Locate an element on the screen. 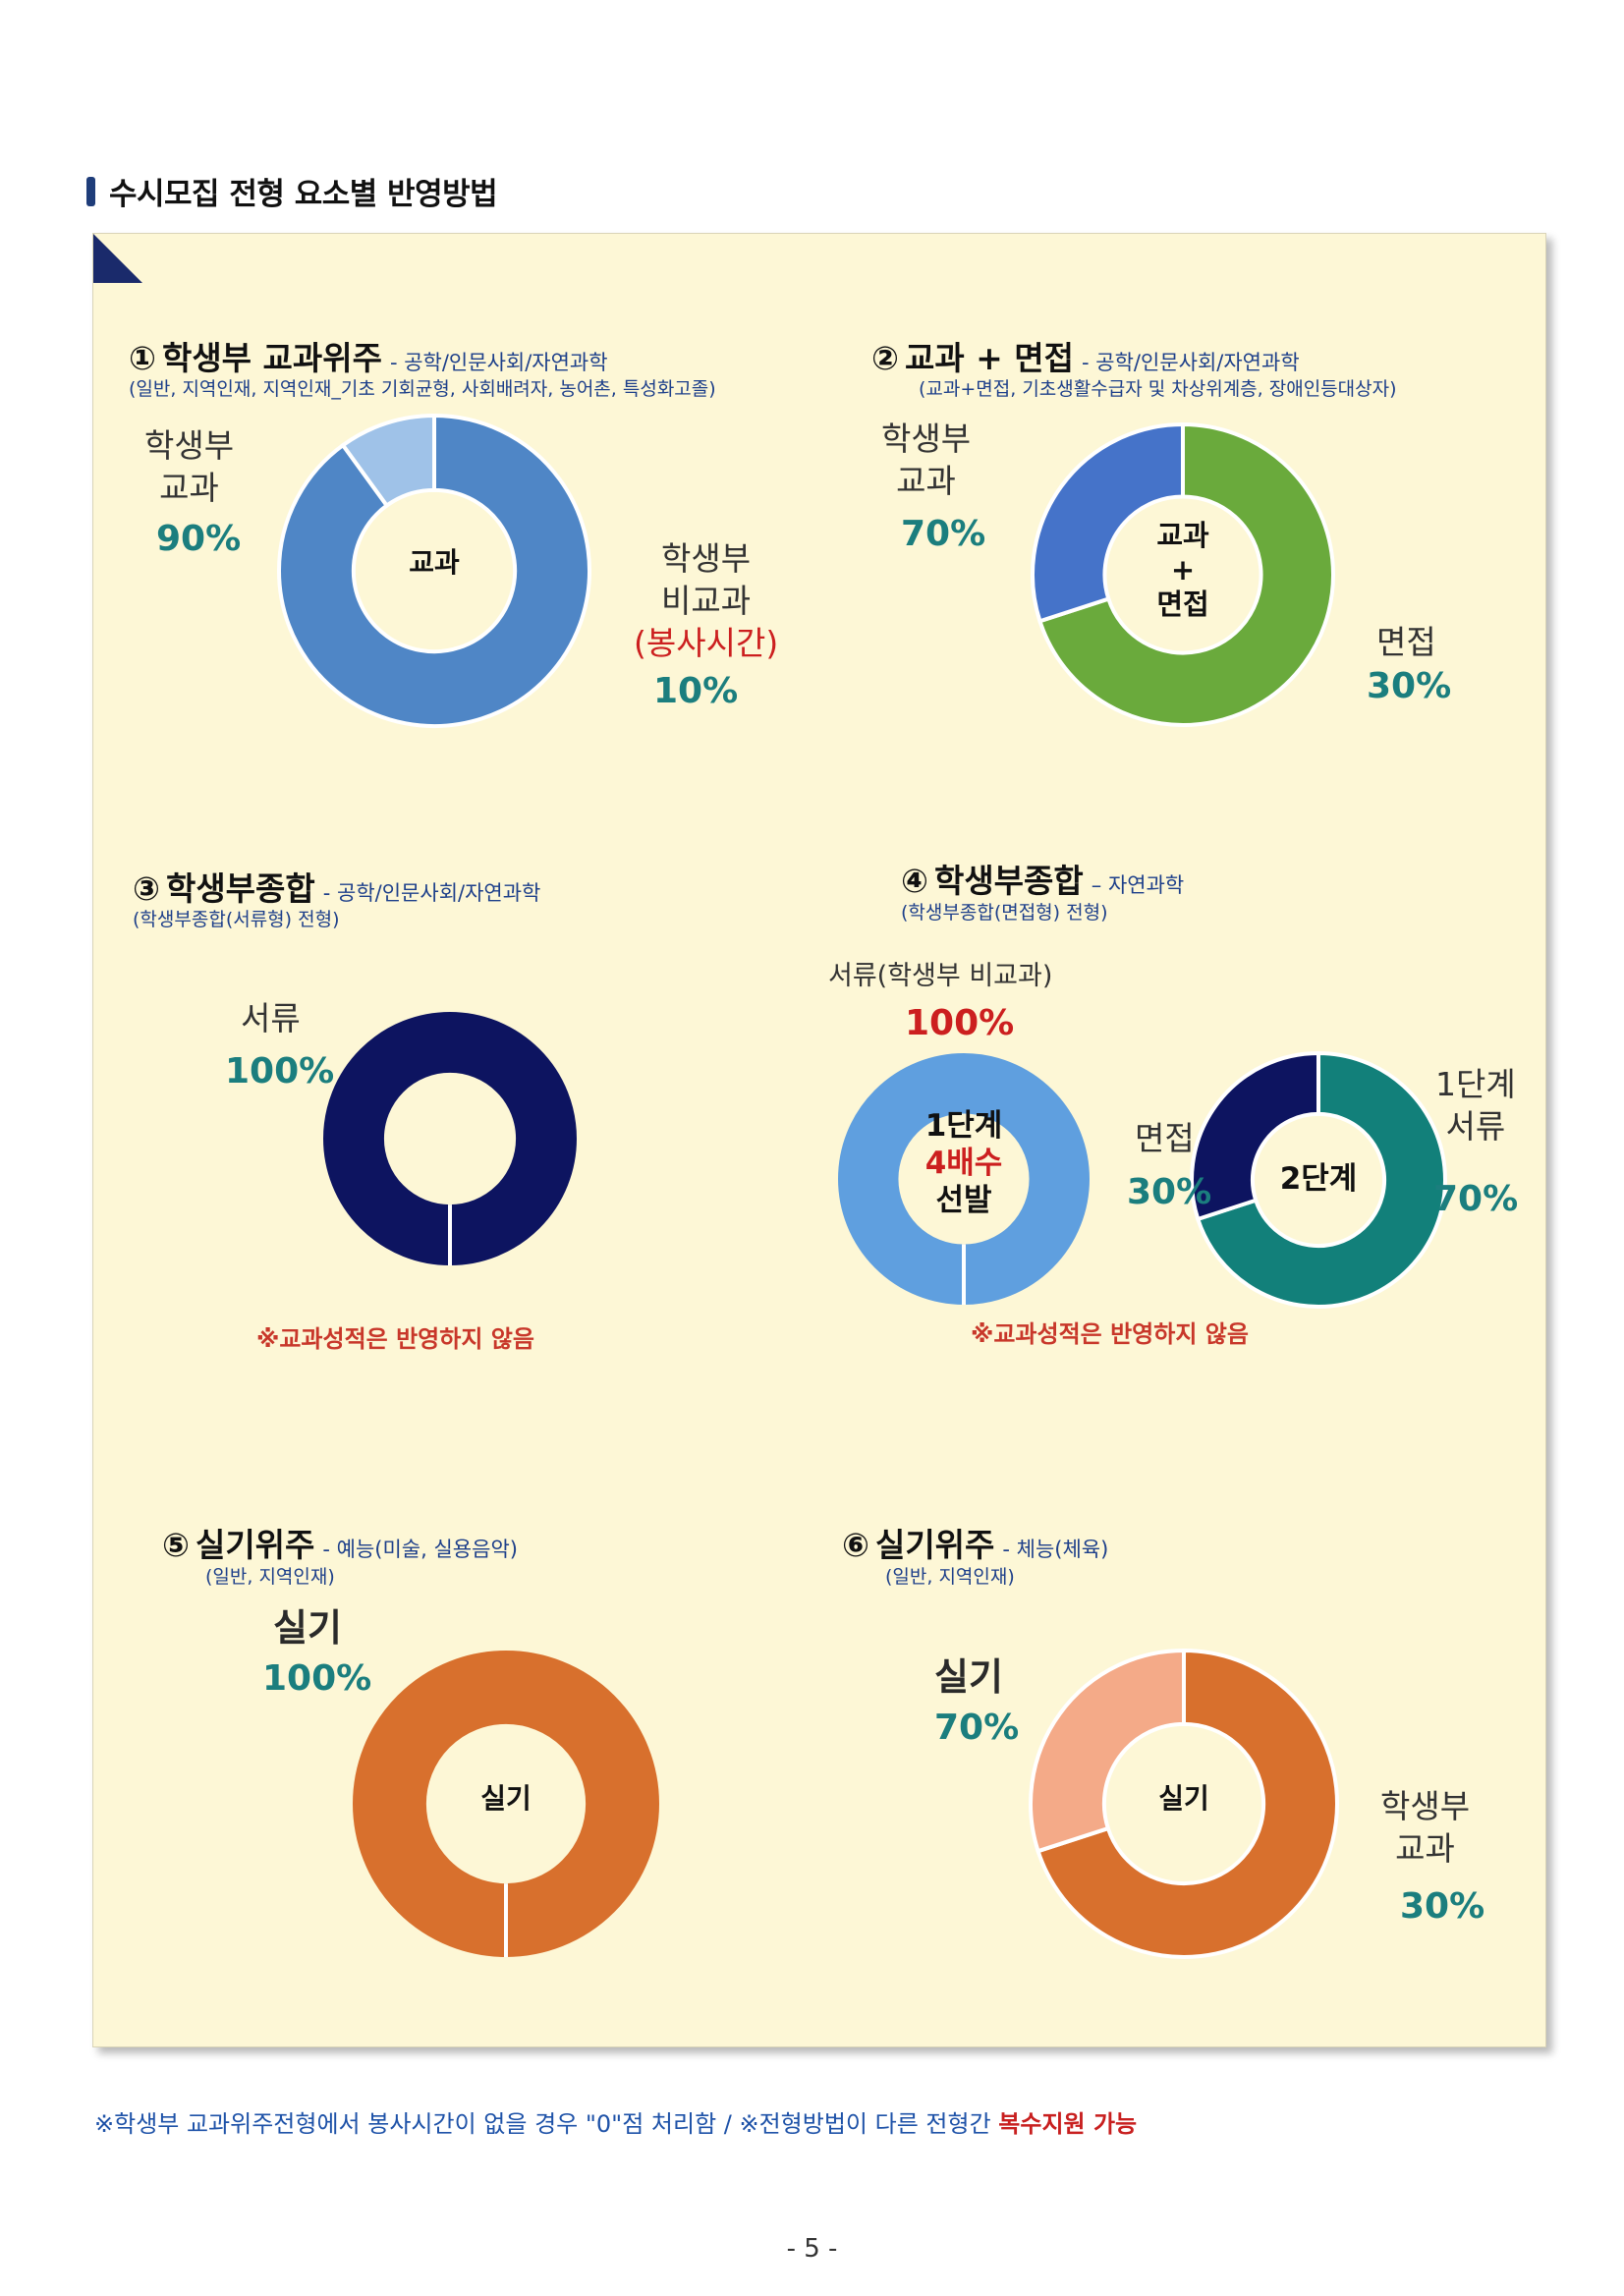 The image size is (1624, 2296). section-6-name: 실기위주 is located at coordinates (934, 1545).